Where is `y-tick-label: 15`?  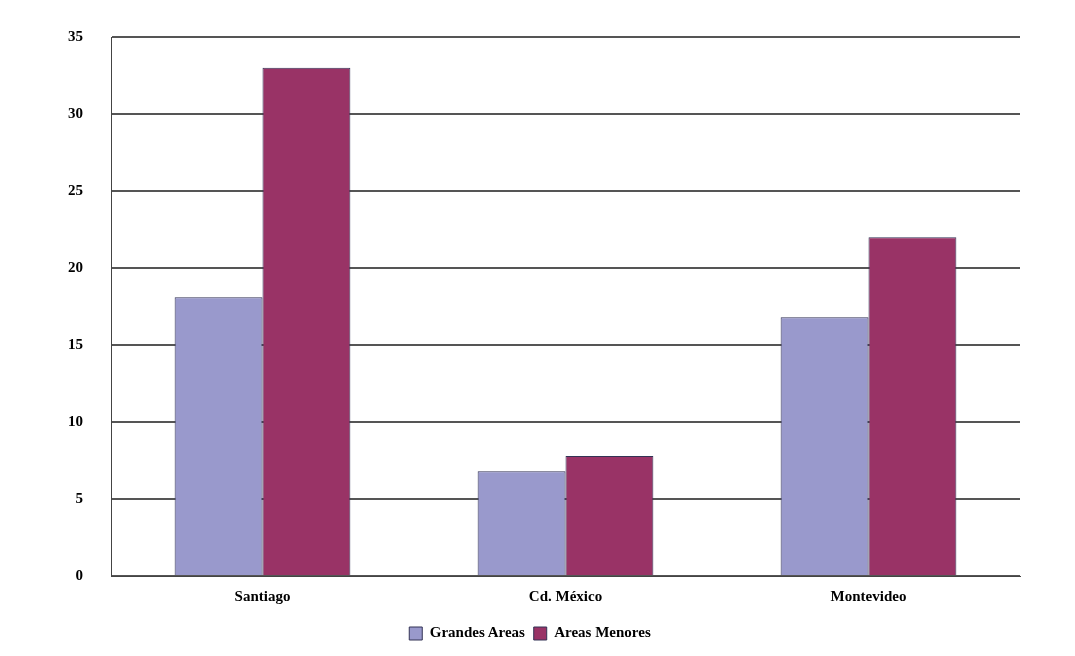 y-tick-label: 15 is located at coordinates (75, 343).